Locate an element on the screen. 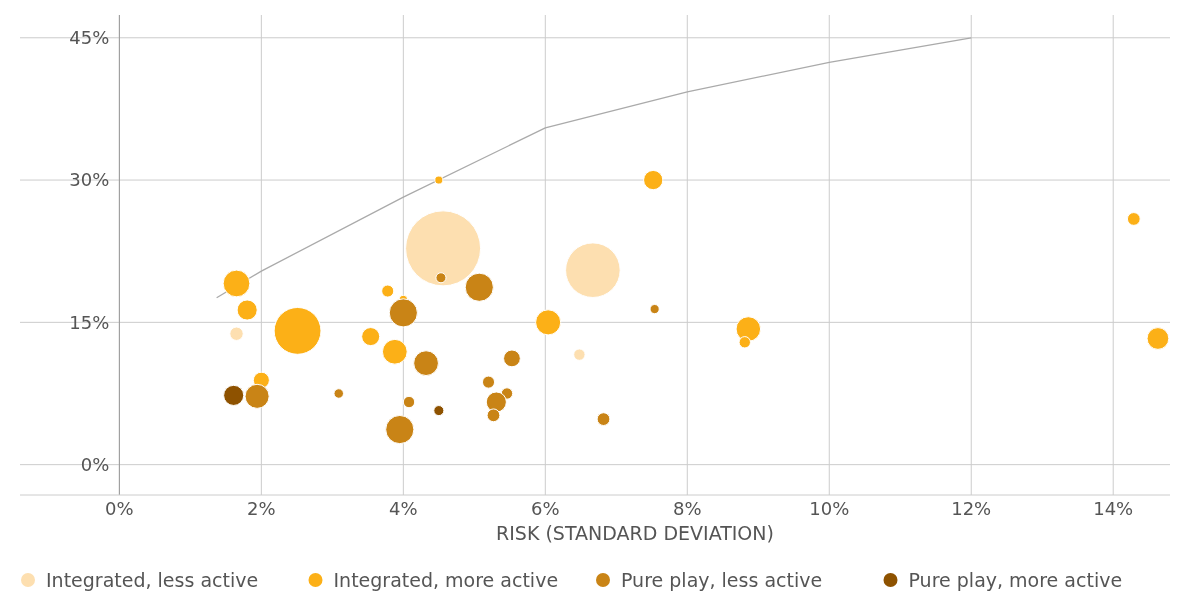  x-tick-label: 6% is located at coordinates (545, 508).